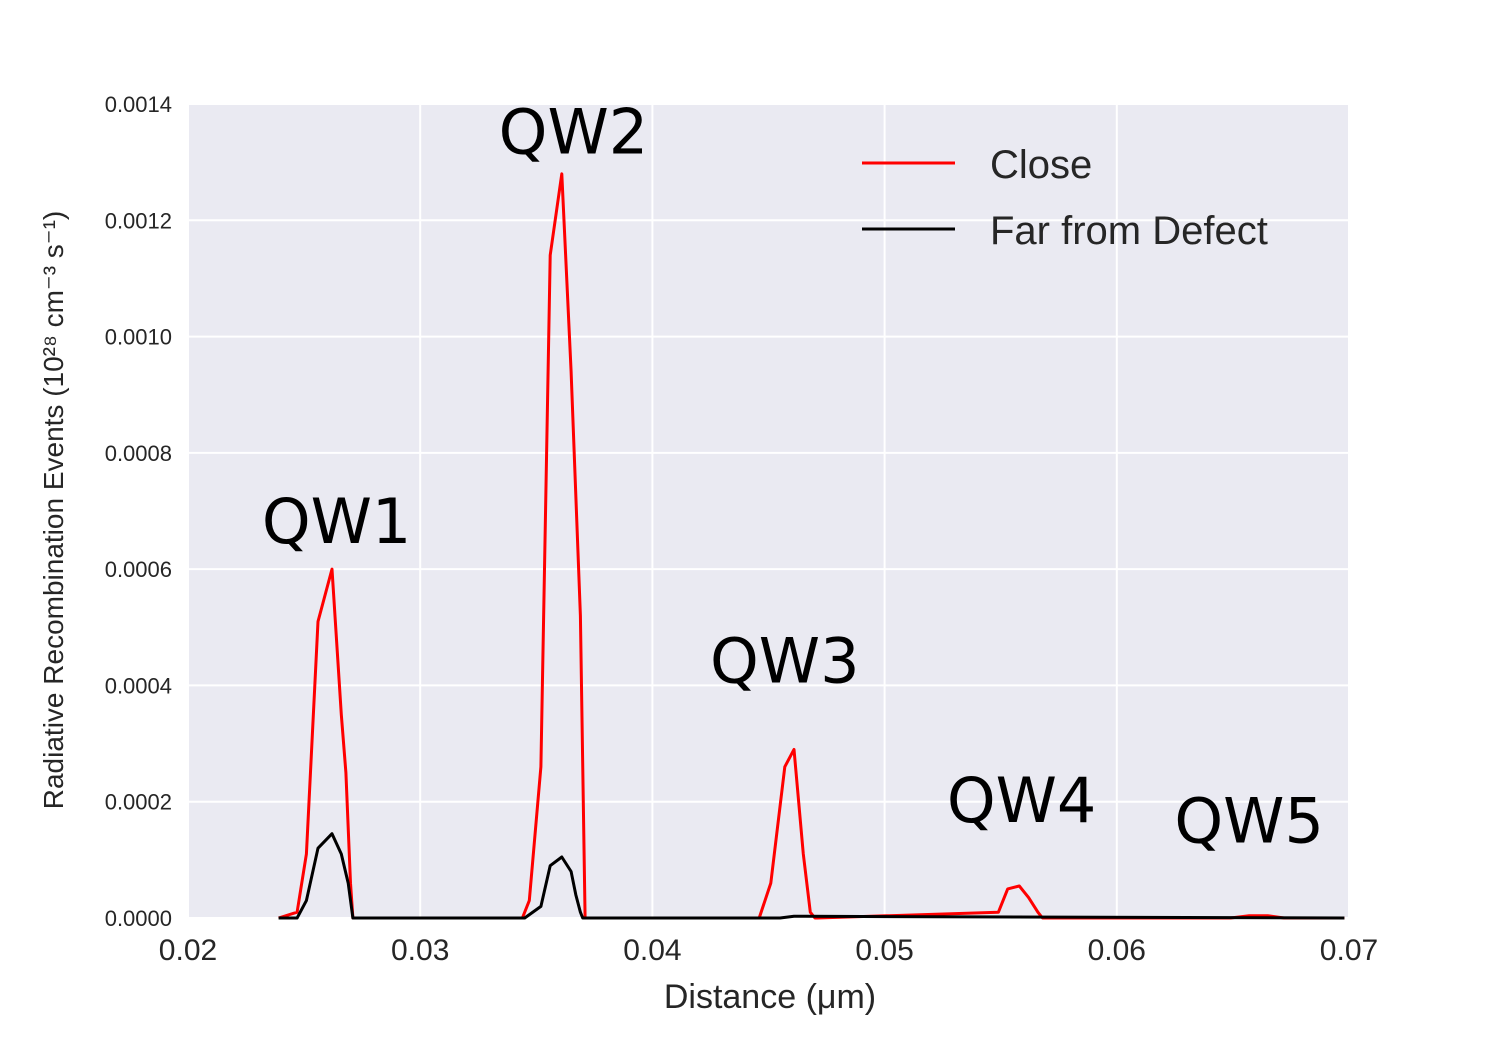 The image size is (1500, 1050). Describe the element at coordinates (337, 521) in the screenshot. I see `annotation-qw1: QW1` at that location.